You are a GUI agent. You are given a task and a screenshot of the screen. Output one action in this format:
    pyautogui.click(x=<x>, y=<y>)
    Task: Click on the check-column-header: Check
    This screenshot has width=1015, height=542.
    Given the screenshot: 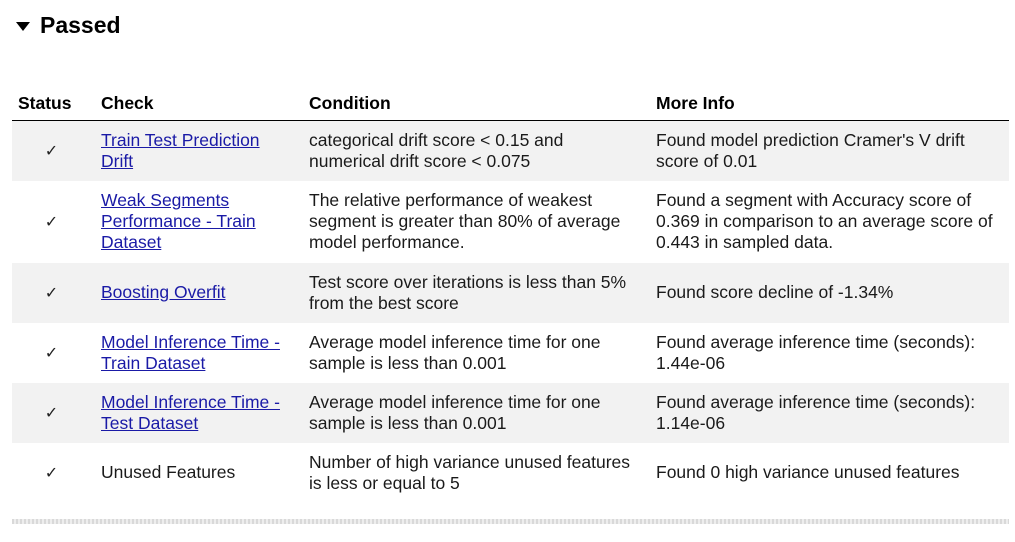 What is the action you would take?
    pyautogui.click(x=195, y=103)
    